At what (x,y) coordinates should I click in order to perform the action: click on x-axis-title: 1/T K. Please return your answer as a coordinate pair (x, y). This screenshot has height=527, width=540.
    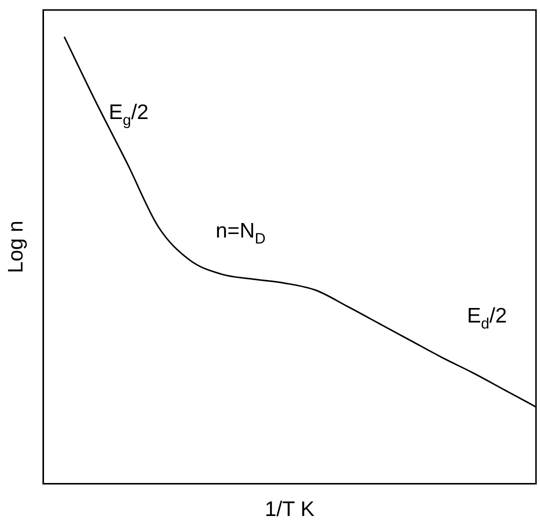
    Looking at the image, I should click on (289, 510).